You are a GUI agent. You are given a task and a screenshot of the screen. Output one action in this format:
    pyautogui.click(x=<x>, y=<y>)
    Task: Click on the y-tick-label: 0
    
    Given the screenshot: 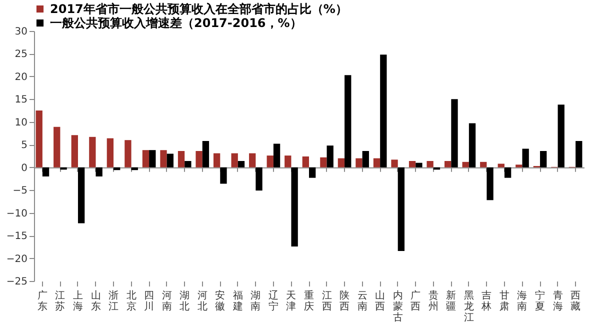 What is the action you would take?
    pyautogui.click(x=24, y=168)
    